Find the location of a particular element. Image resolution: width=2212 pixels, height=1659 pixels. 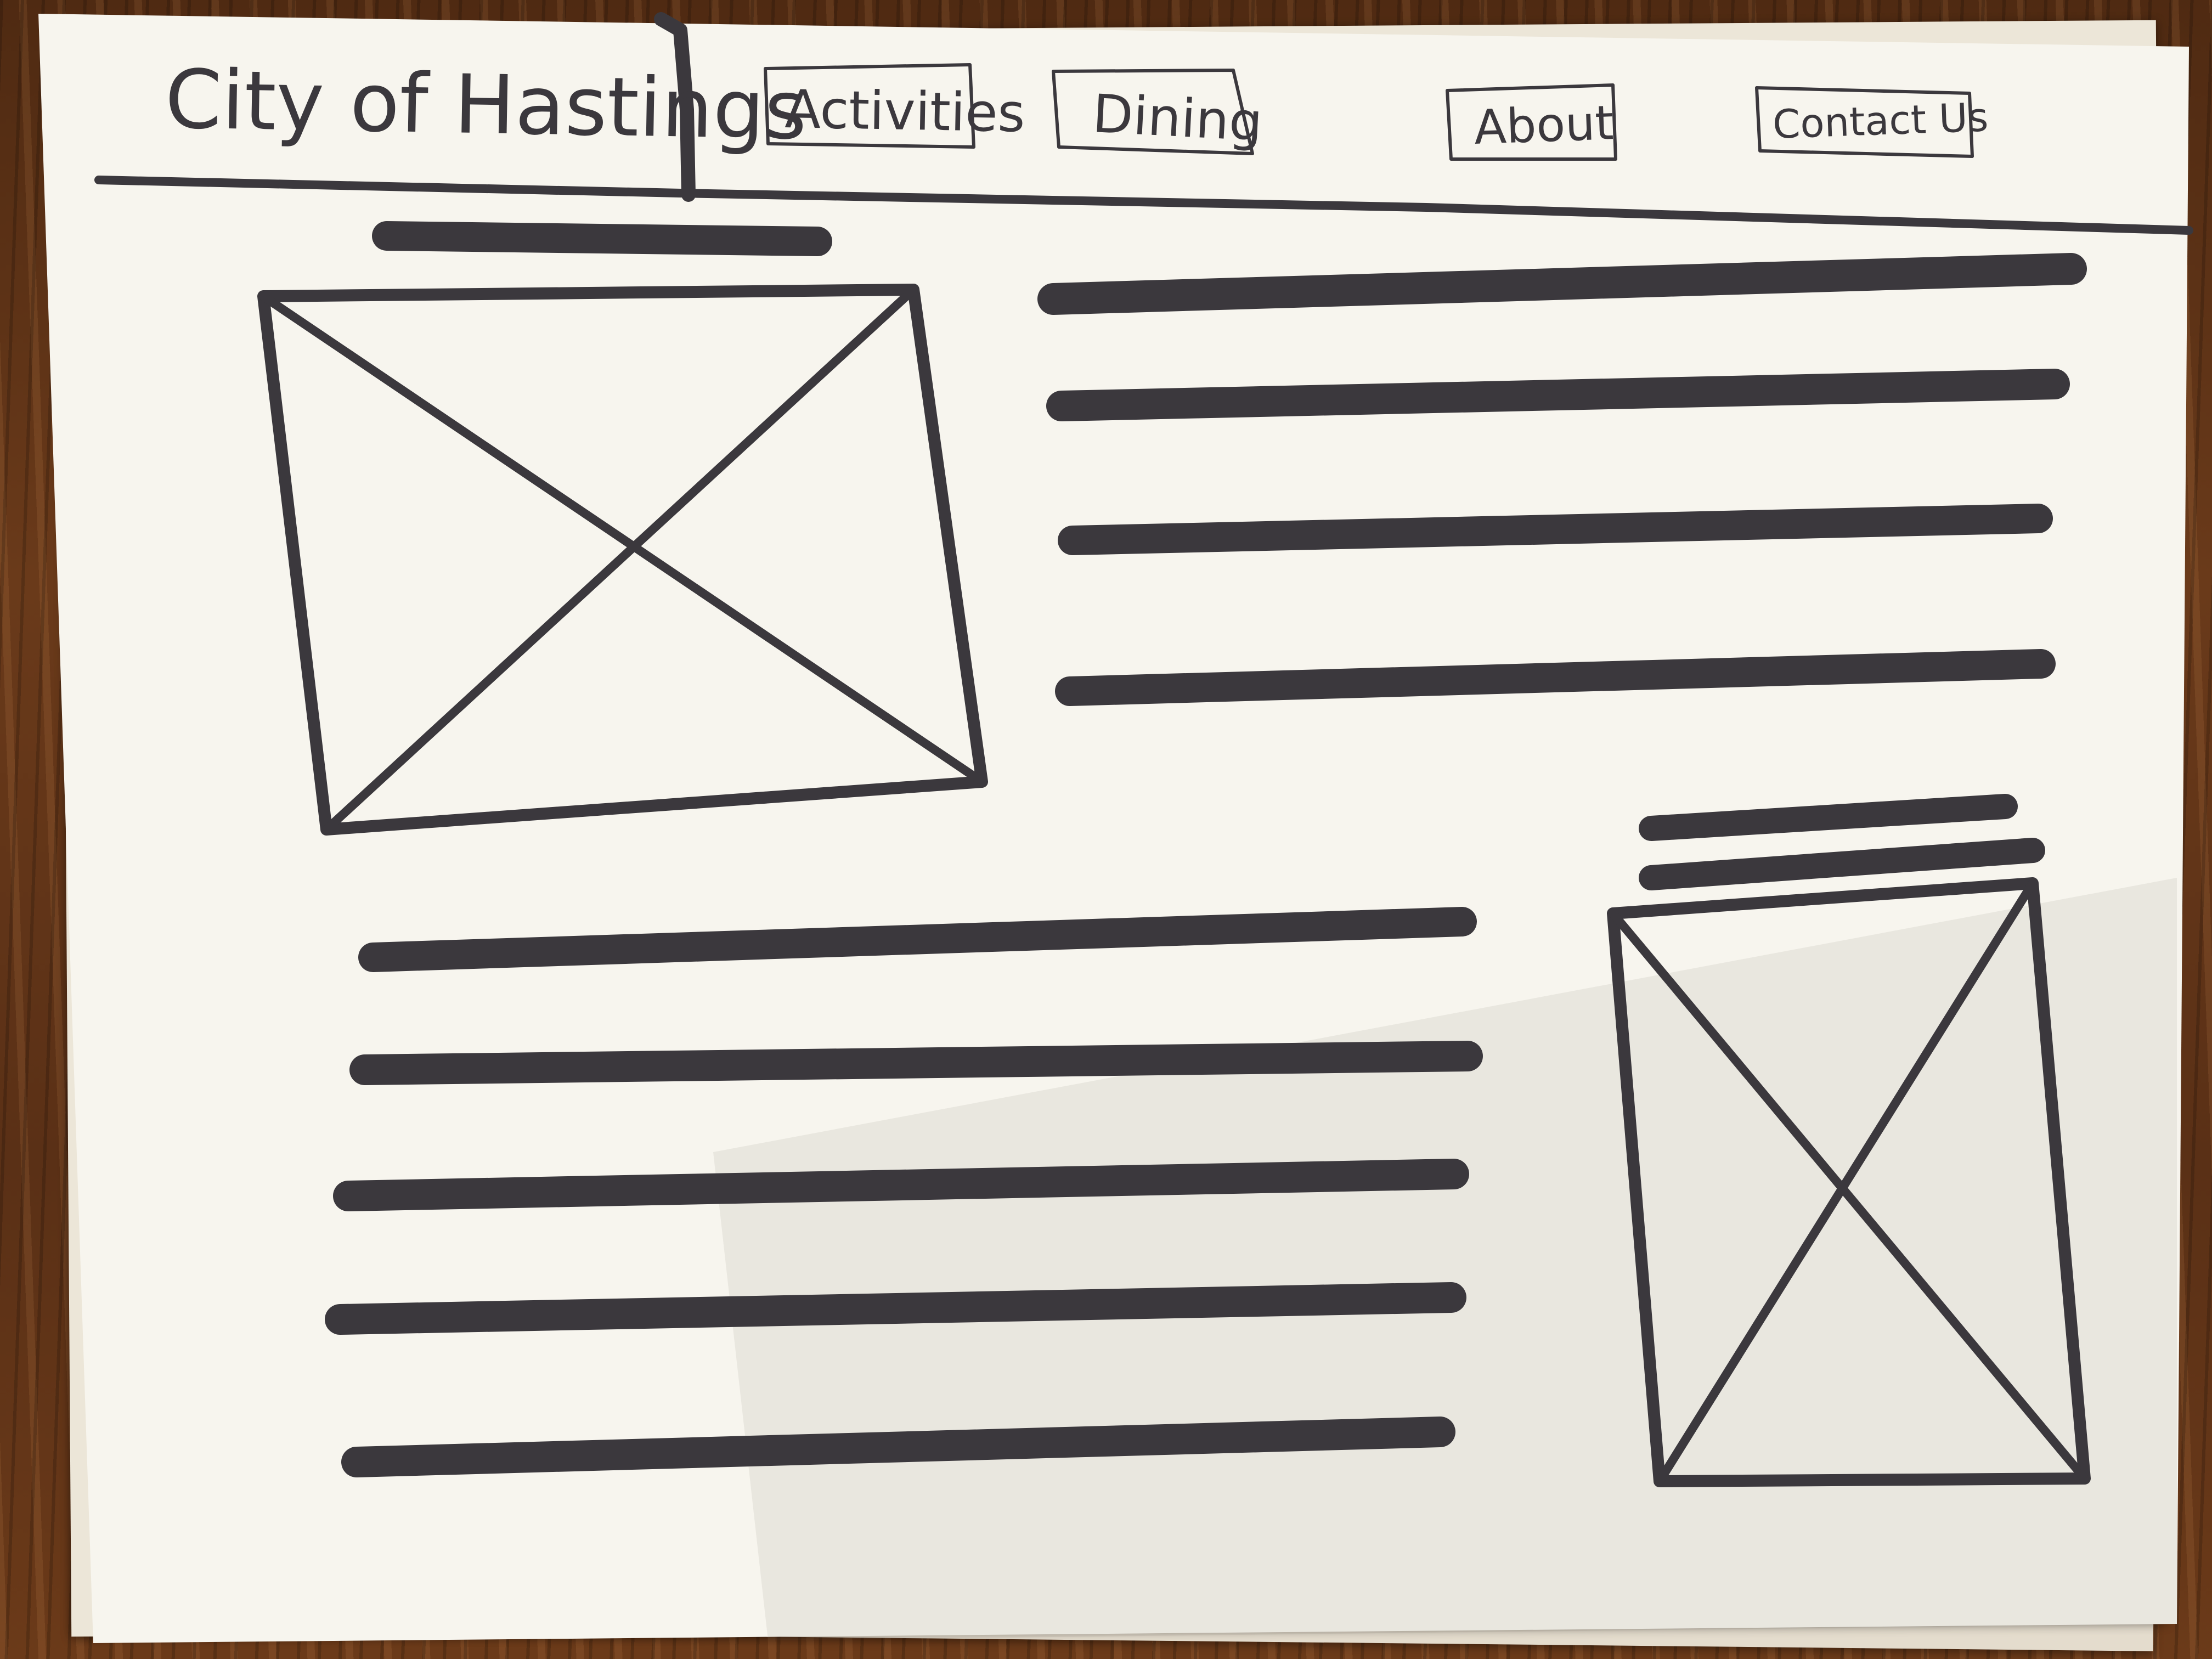

nav-item-activities is located at coordinates (869, 106).